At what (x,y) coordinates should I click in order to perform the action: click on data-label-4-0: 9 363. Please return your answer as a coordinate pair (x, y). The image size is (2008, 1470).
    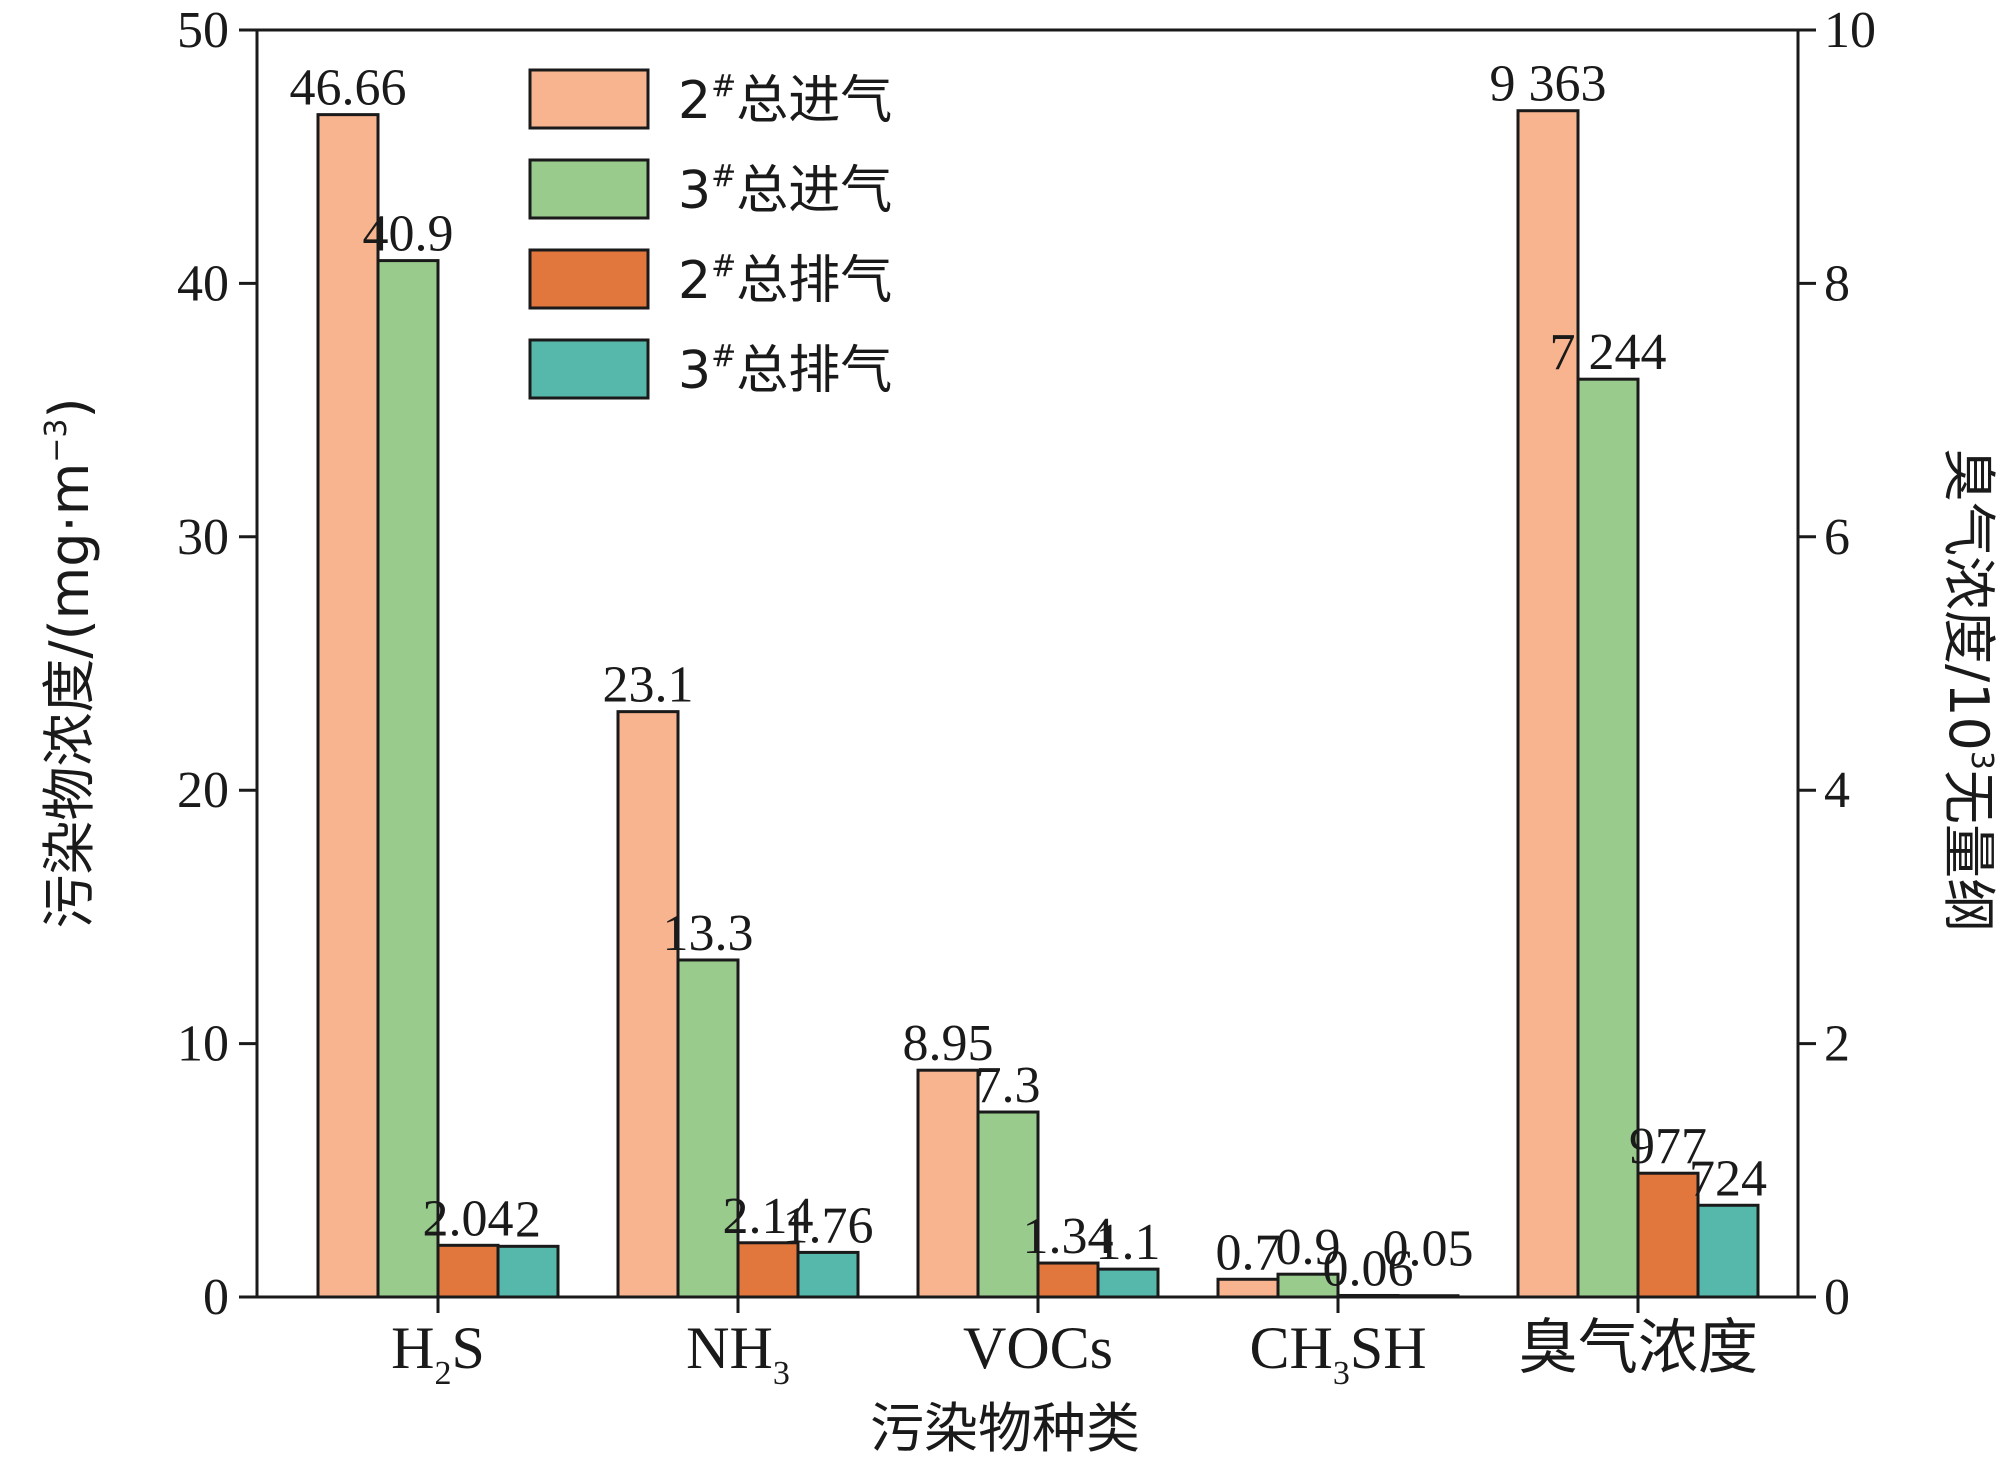
    Looking at the image, I should click on (1548, 84).